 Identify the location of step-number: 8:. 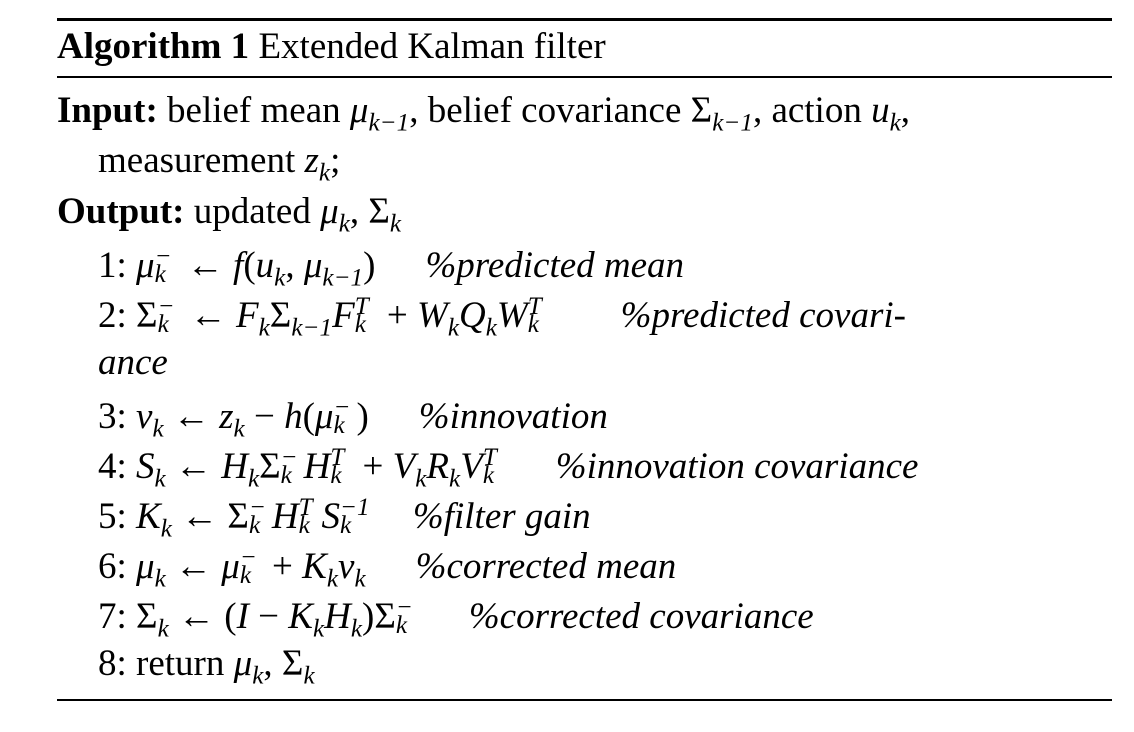
(112, 663).